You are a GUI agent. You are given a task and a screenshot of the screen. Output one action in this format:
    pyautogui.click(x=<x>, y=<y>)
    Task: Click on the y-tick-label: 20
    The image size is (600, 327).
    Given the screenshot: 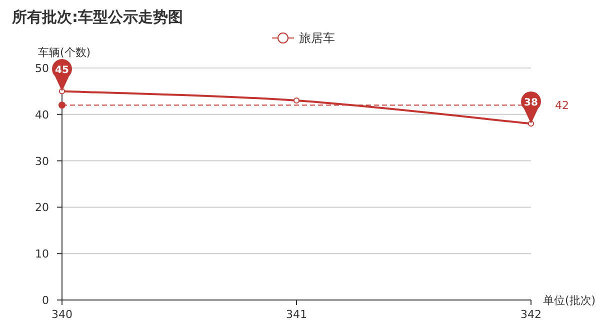 What is the action you would take?
    pyautogui.click(x=42, y=207)
    